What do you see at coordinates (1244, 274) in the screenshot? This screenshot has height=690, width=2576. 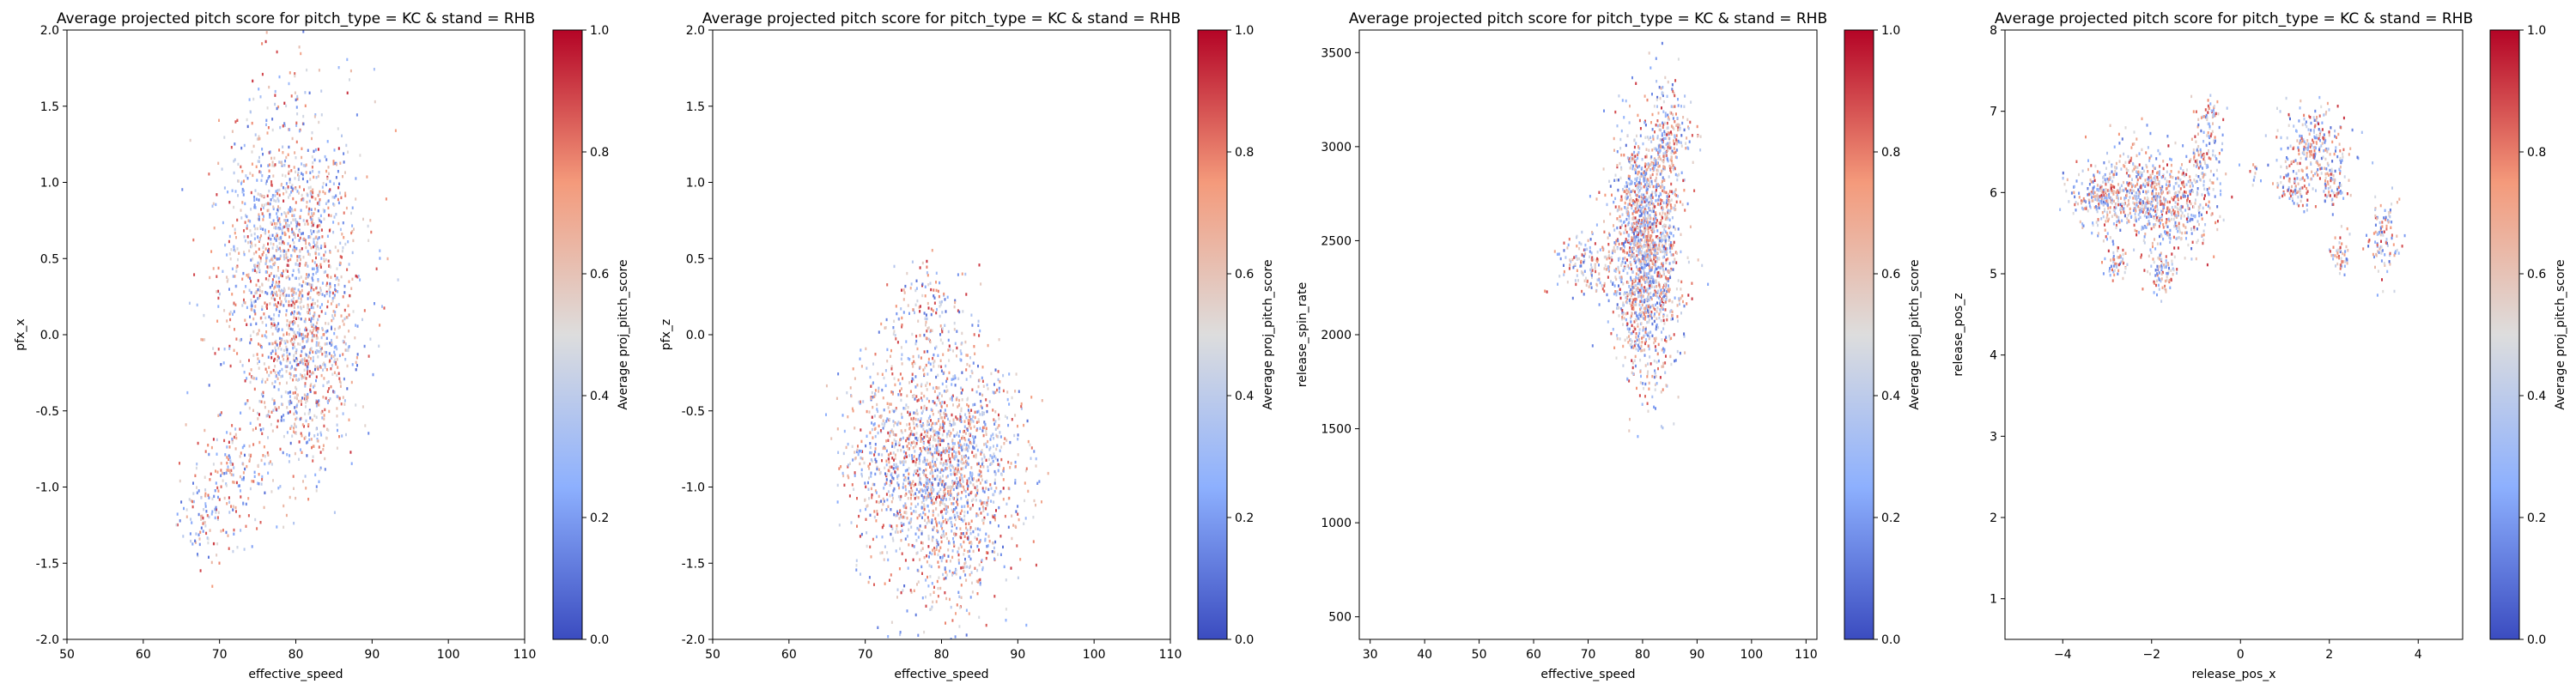 I see `colorbar-tick-label: 0.6` at bounding box center [1244, 274].